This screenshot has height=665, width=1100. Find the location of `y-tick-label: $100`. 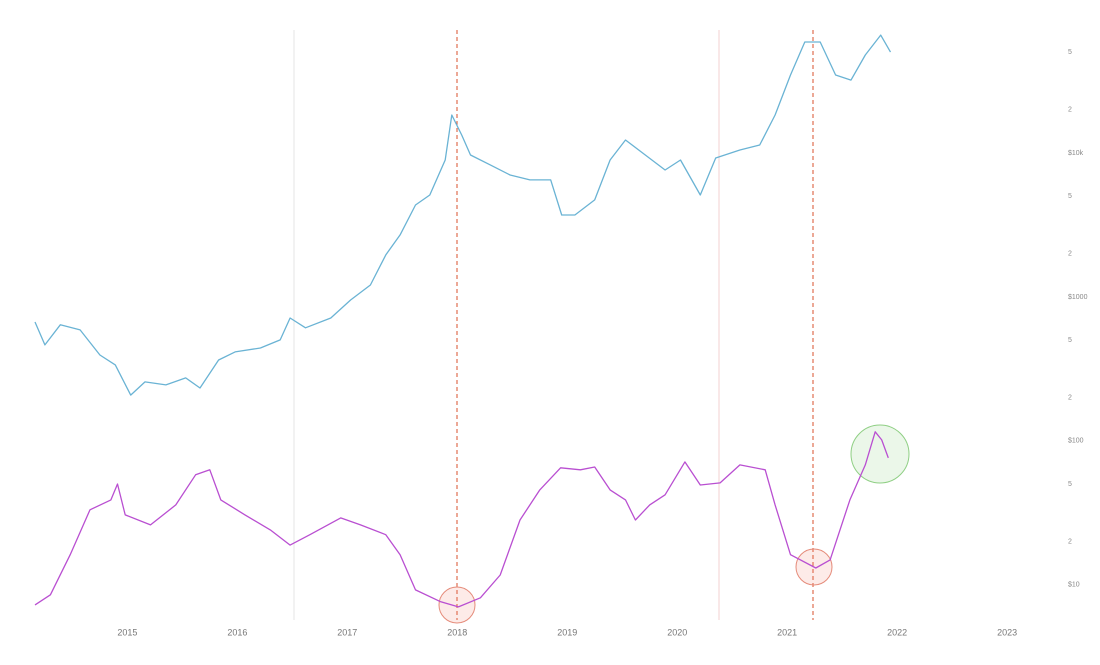

y-tick-label: $100 is located at coordinates (1076, 441).